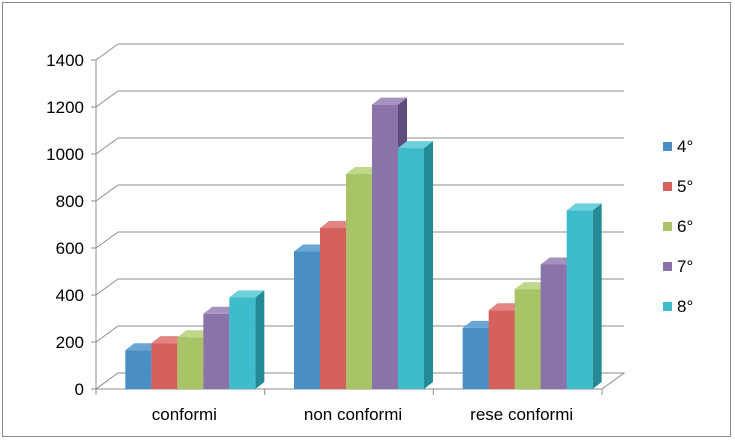  What do you see at coordinates (685, 306) in the screenshot?
I see `legend-label: 8°` at bounding box center [685, 306].